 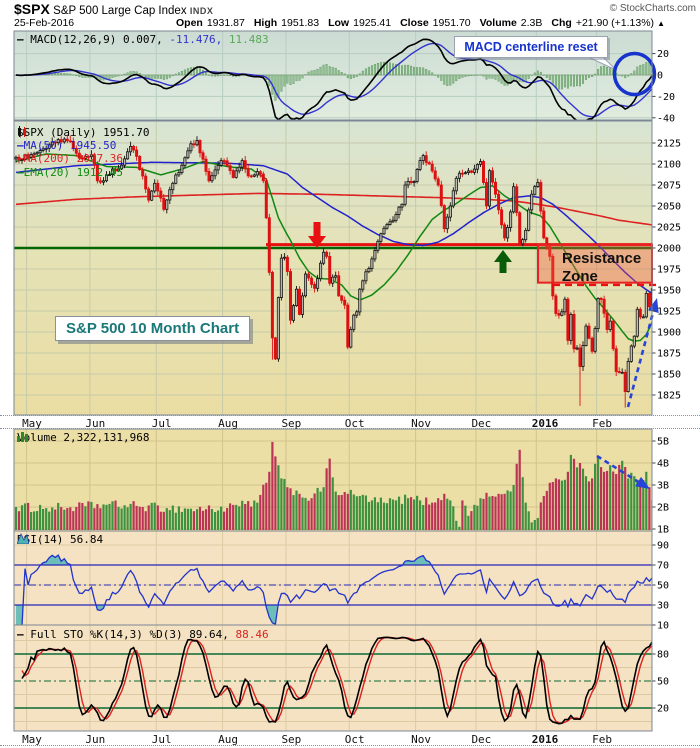 I want to click on price-legend-ema20-row: —EMA(20) 1912.45, so click(x=83, y=172).